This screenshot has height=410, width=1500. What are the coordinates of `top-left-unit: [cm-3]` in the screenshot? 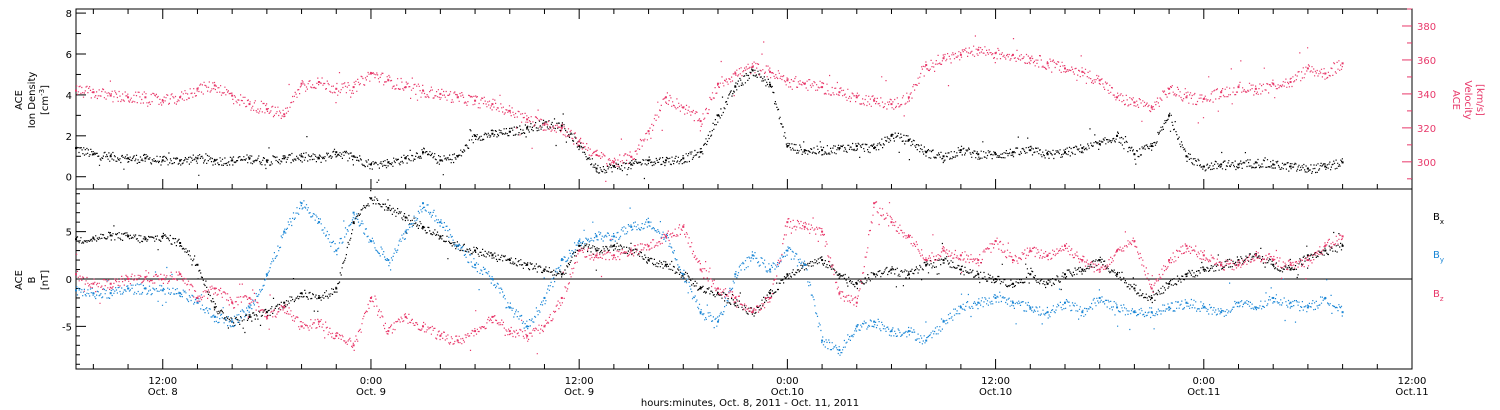 It's located at (44, 100).